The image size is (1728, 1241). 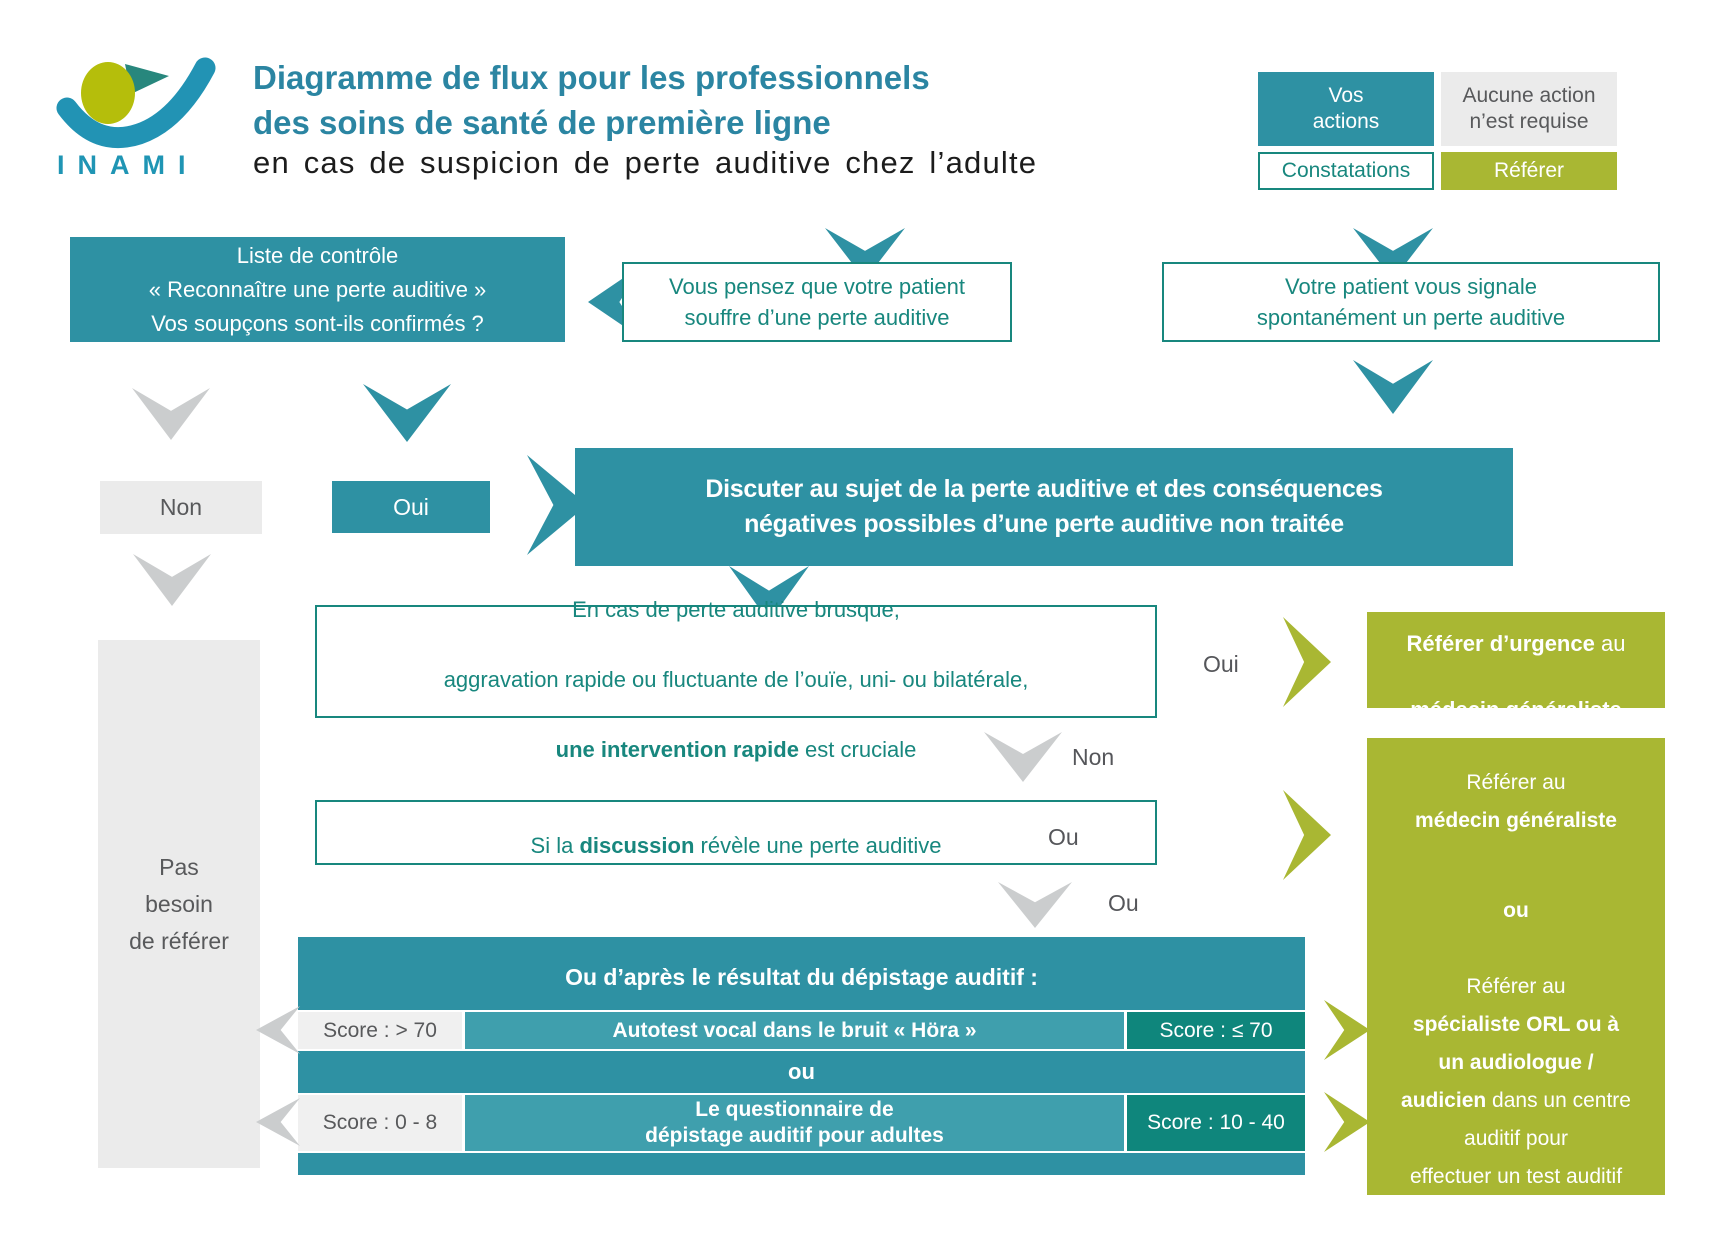 I want to click on legend-your-actions: Vos actions, so click(x=1346, y=109).